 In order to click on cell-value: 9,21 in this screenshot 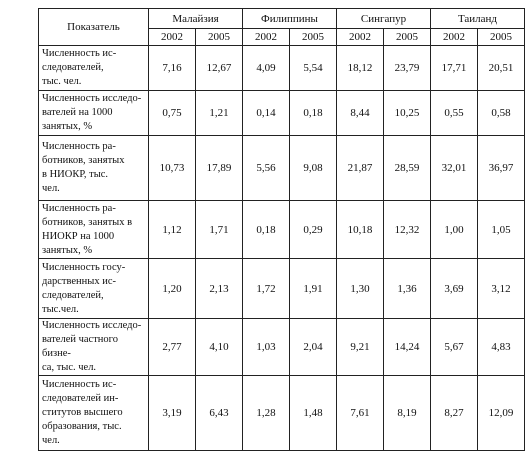, I will do `click(360, 347)`.